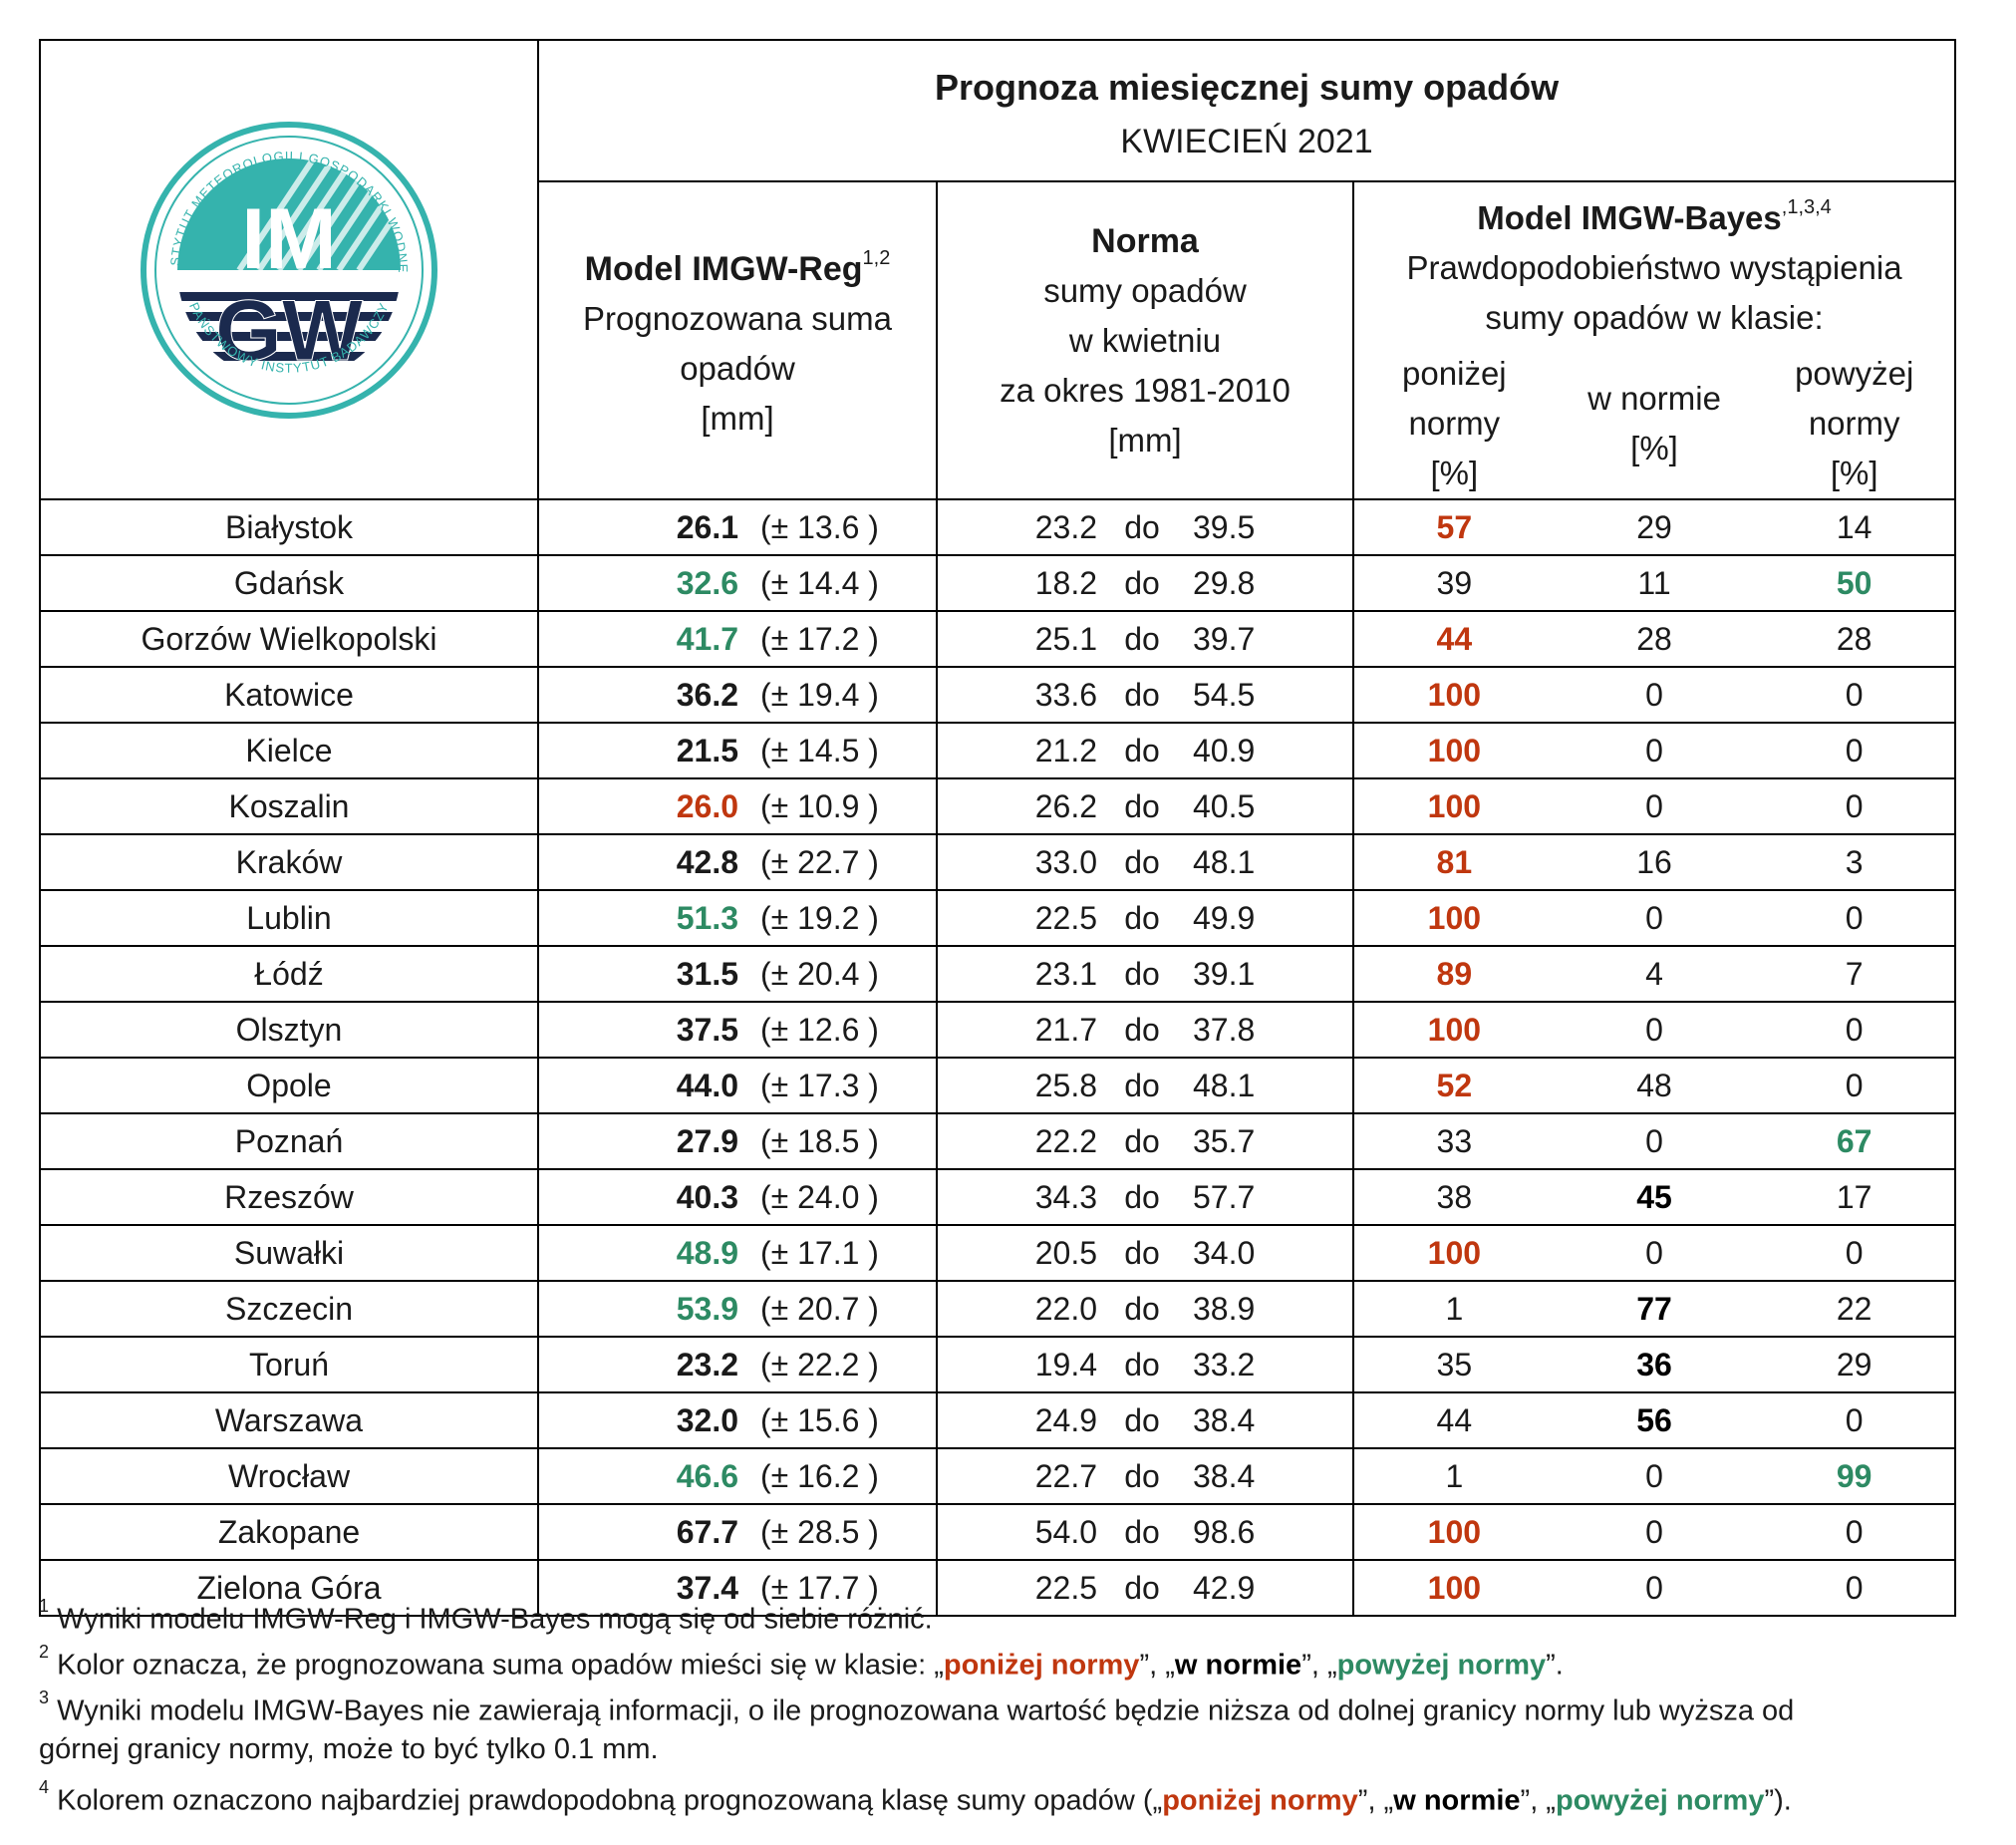 This screenshot has width=2016, height=1845. I want to click on reg-cell: 46.6 (± 16.2 ), so click(737, 1476).